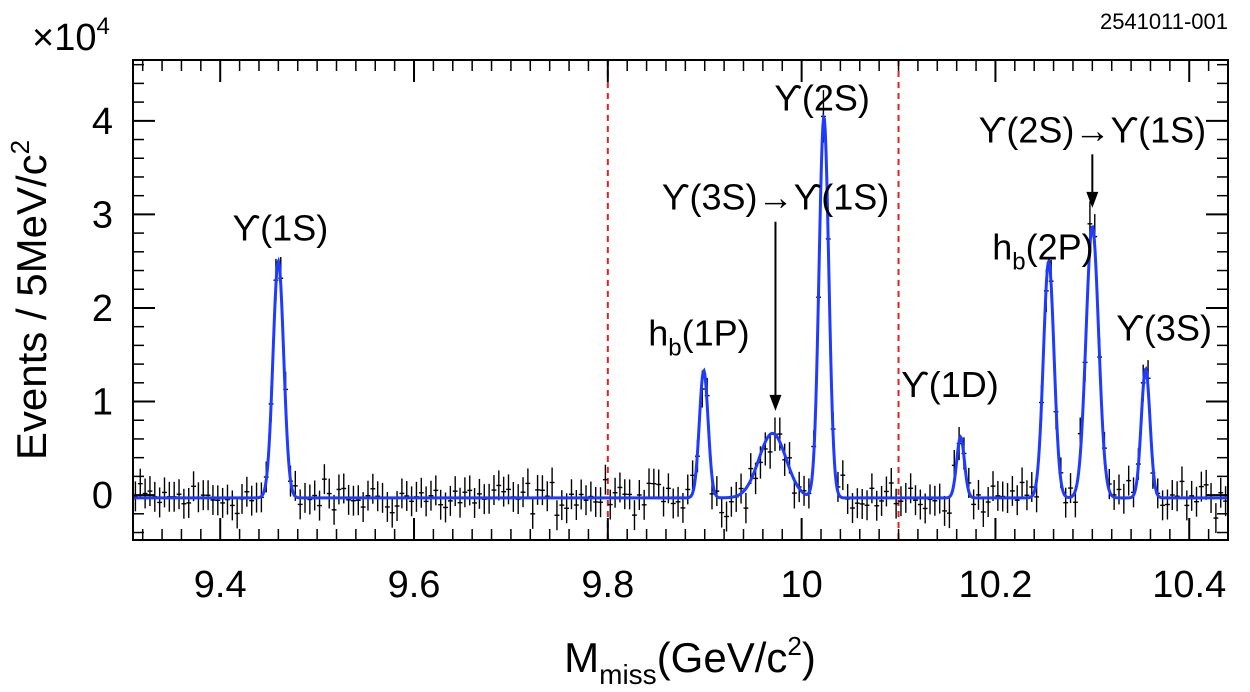 The width and height of the screenshot is (1250, 692). Describe the element at coordinates (102, 309) in the screenshot. I see `y-tick-label: 2` at that location.